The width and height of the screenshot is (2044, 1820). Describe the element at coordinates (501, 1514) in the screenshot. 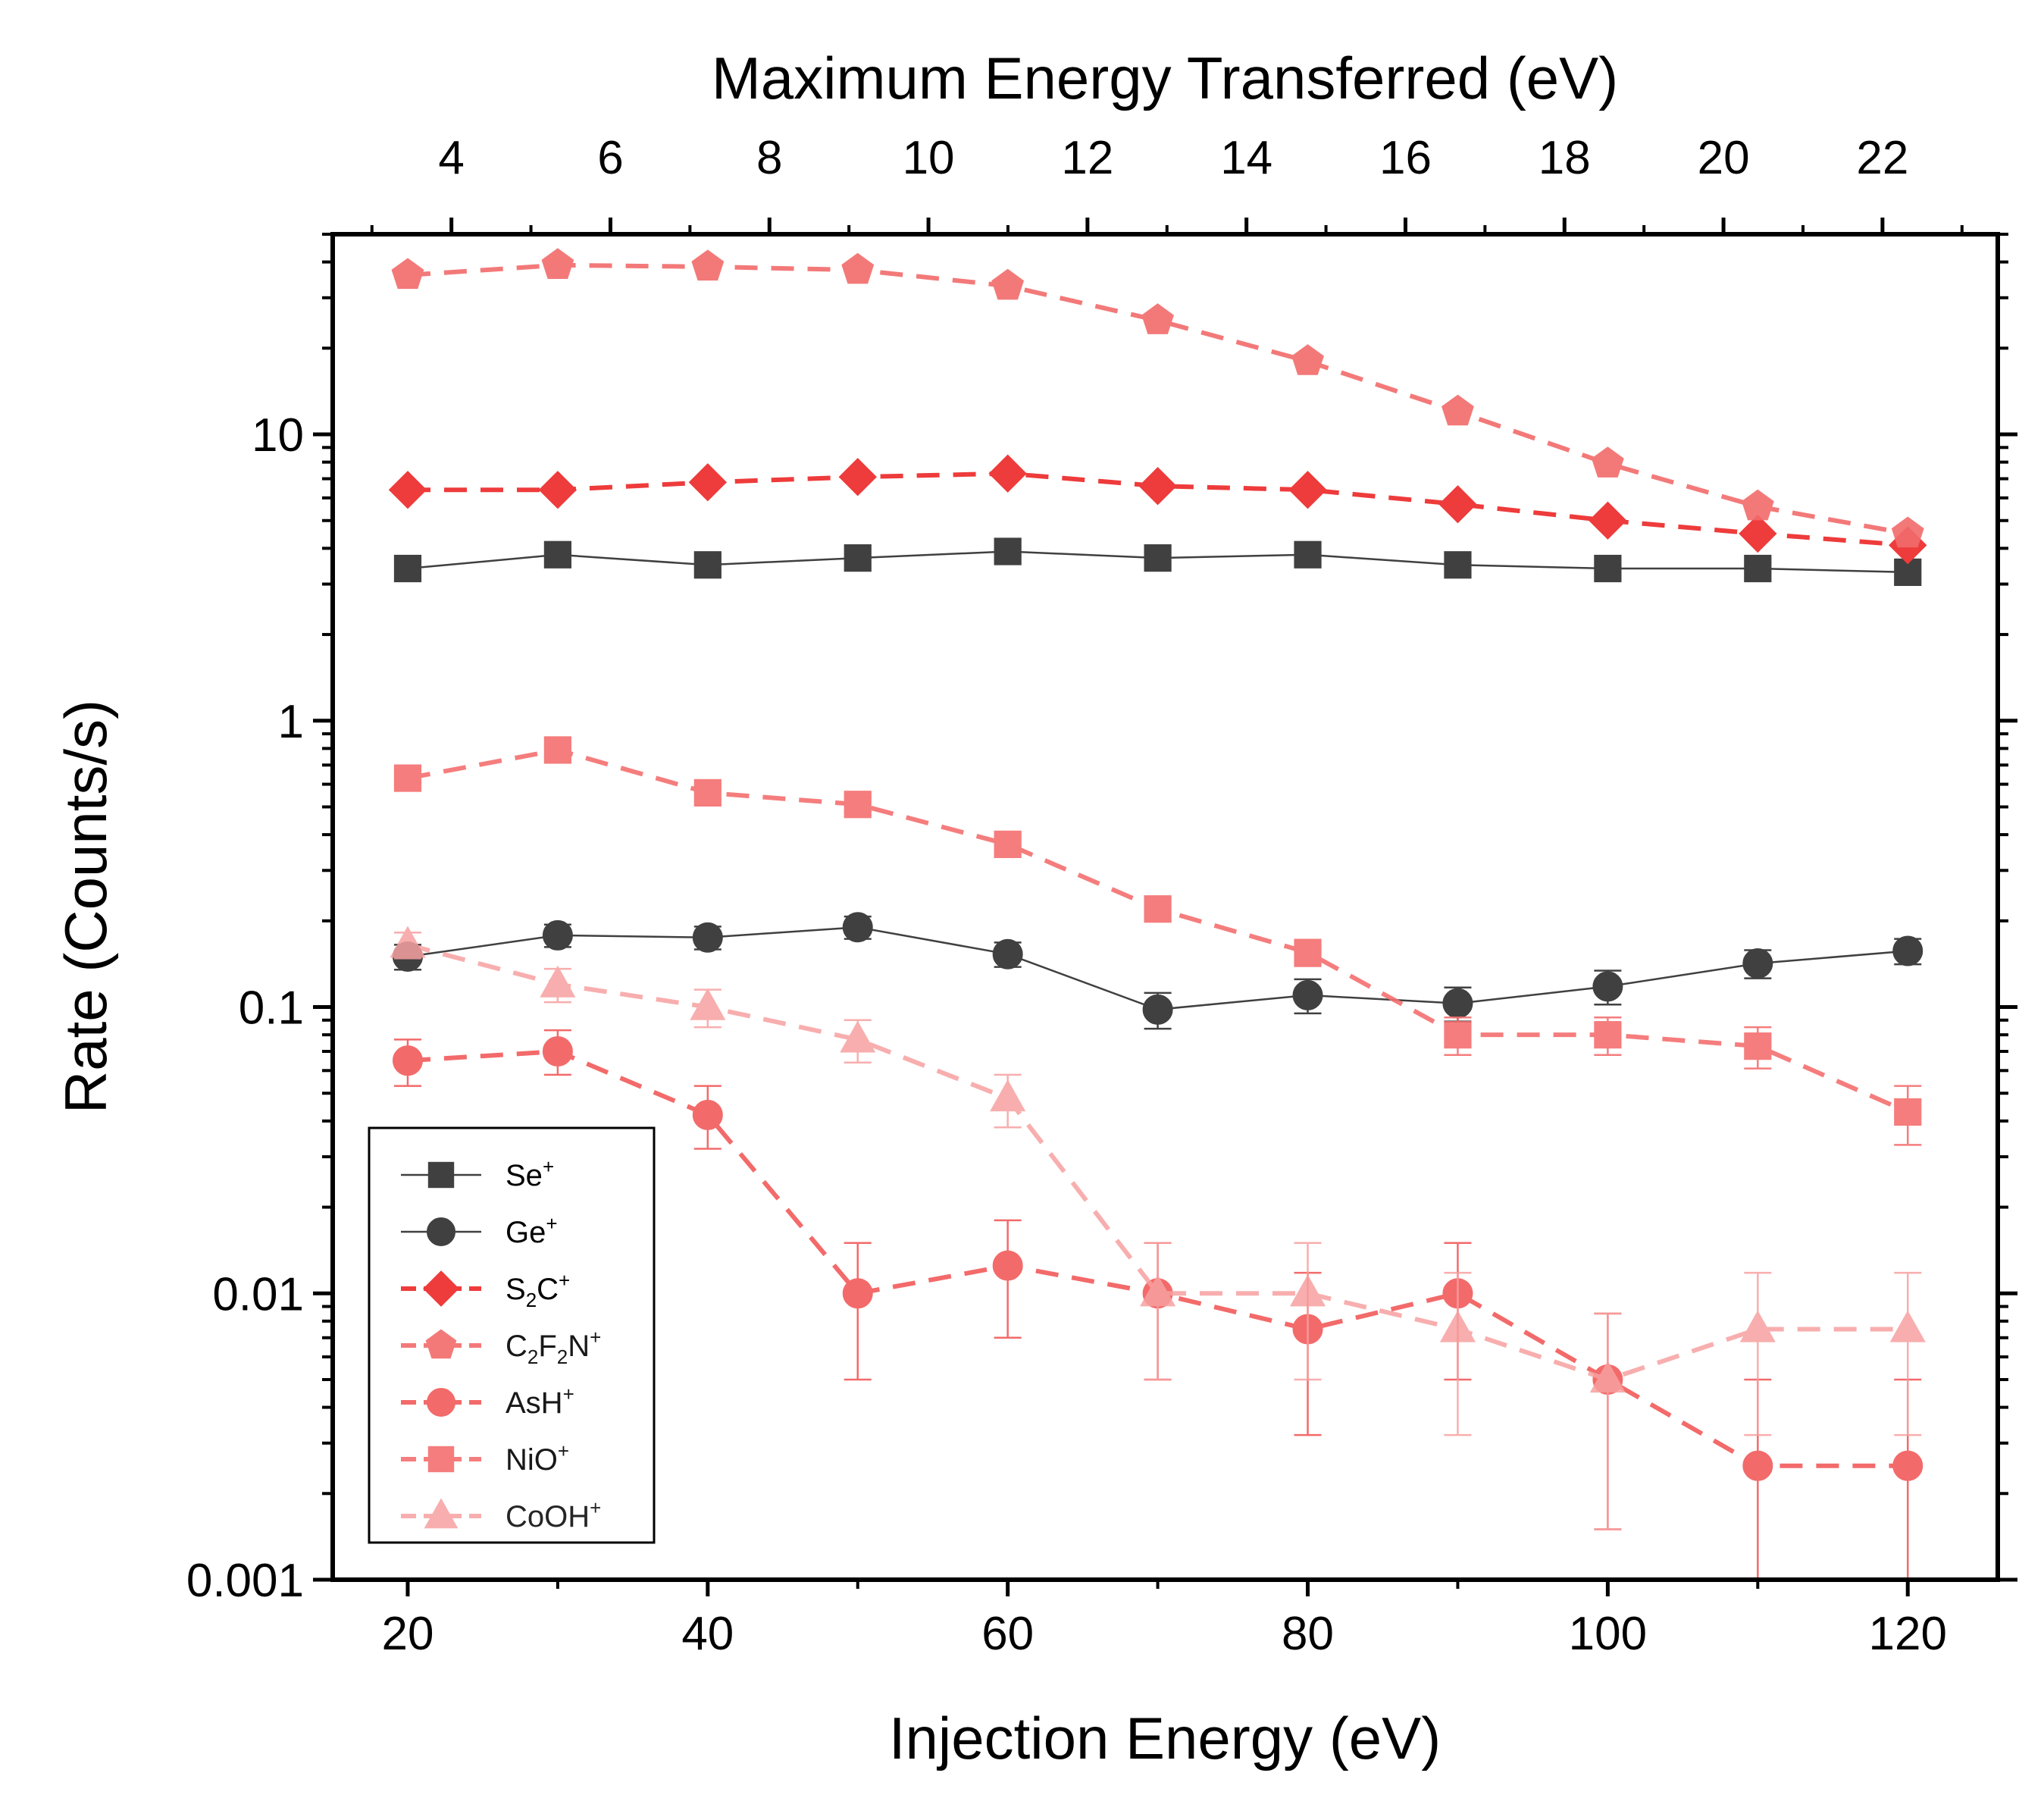

I see `legend-item: CoOH+` at that location.